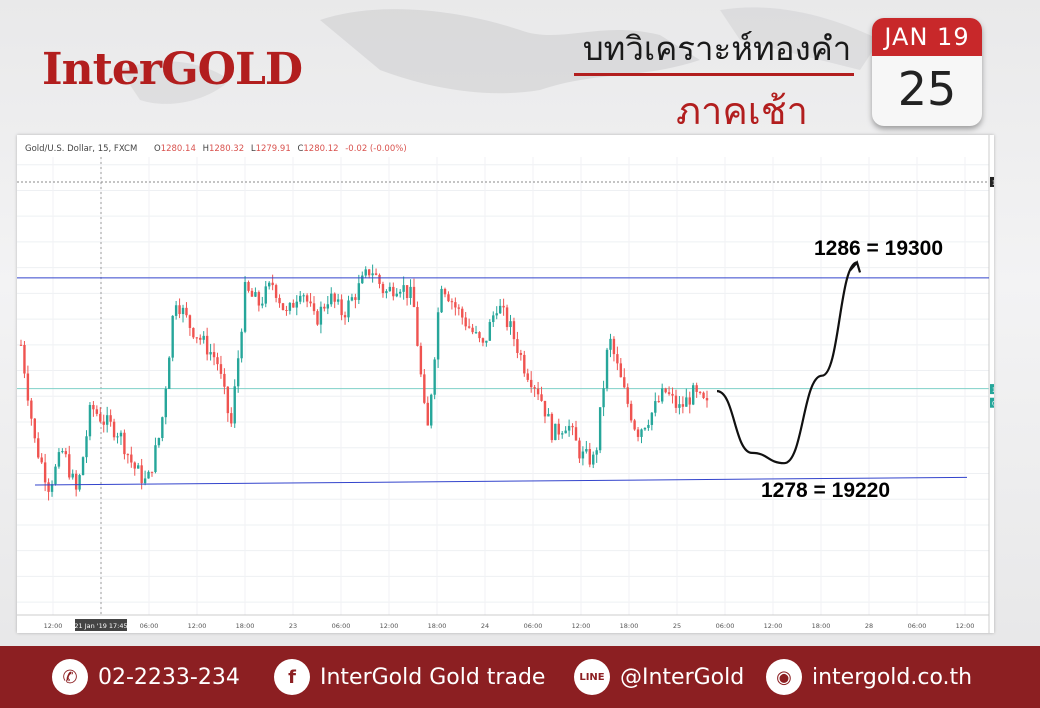  What do you see at coordinates (146, 677) in the screenshot?
I see `footer-phone: ✆ 02-2233-234` at bounding box center [146, 677].